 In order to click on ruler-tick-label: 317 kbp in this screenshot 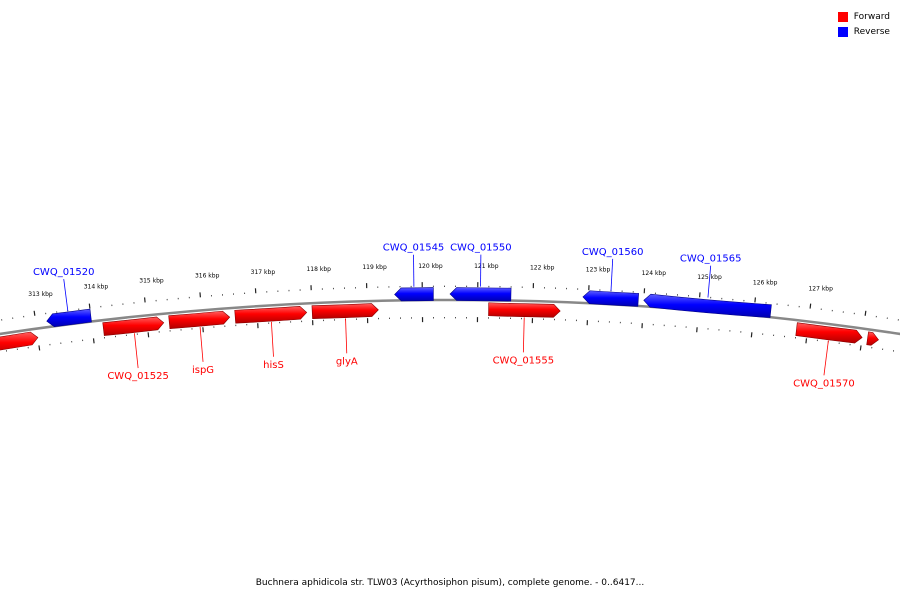, I will do `click(263, 272)`.